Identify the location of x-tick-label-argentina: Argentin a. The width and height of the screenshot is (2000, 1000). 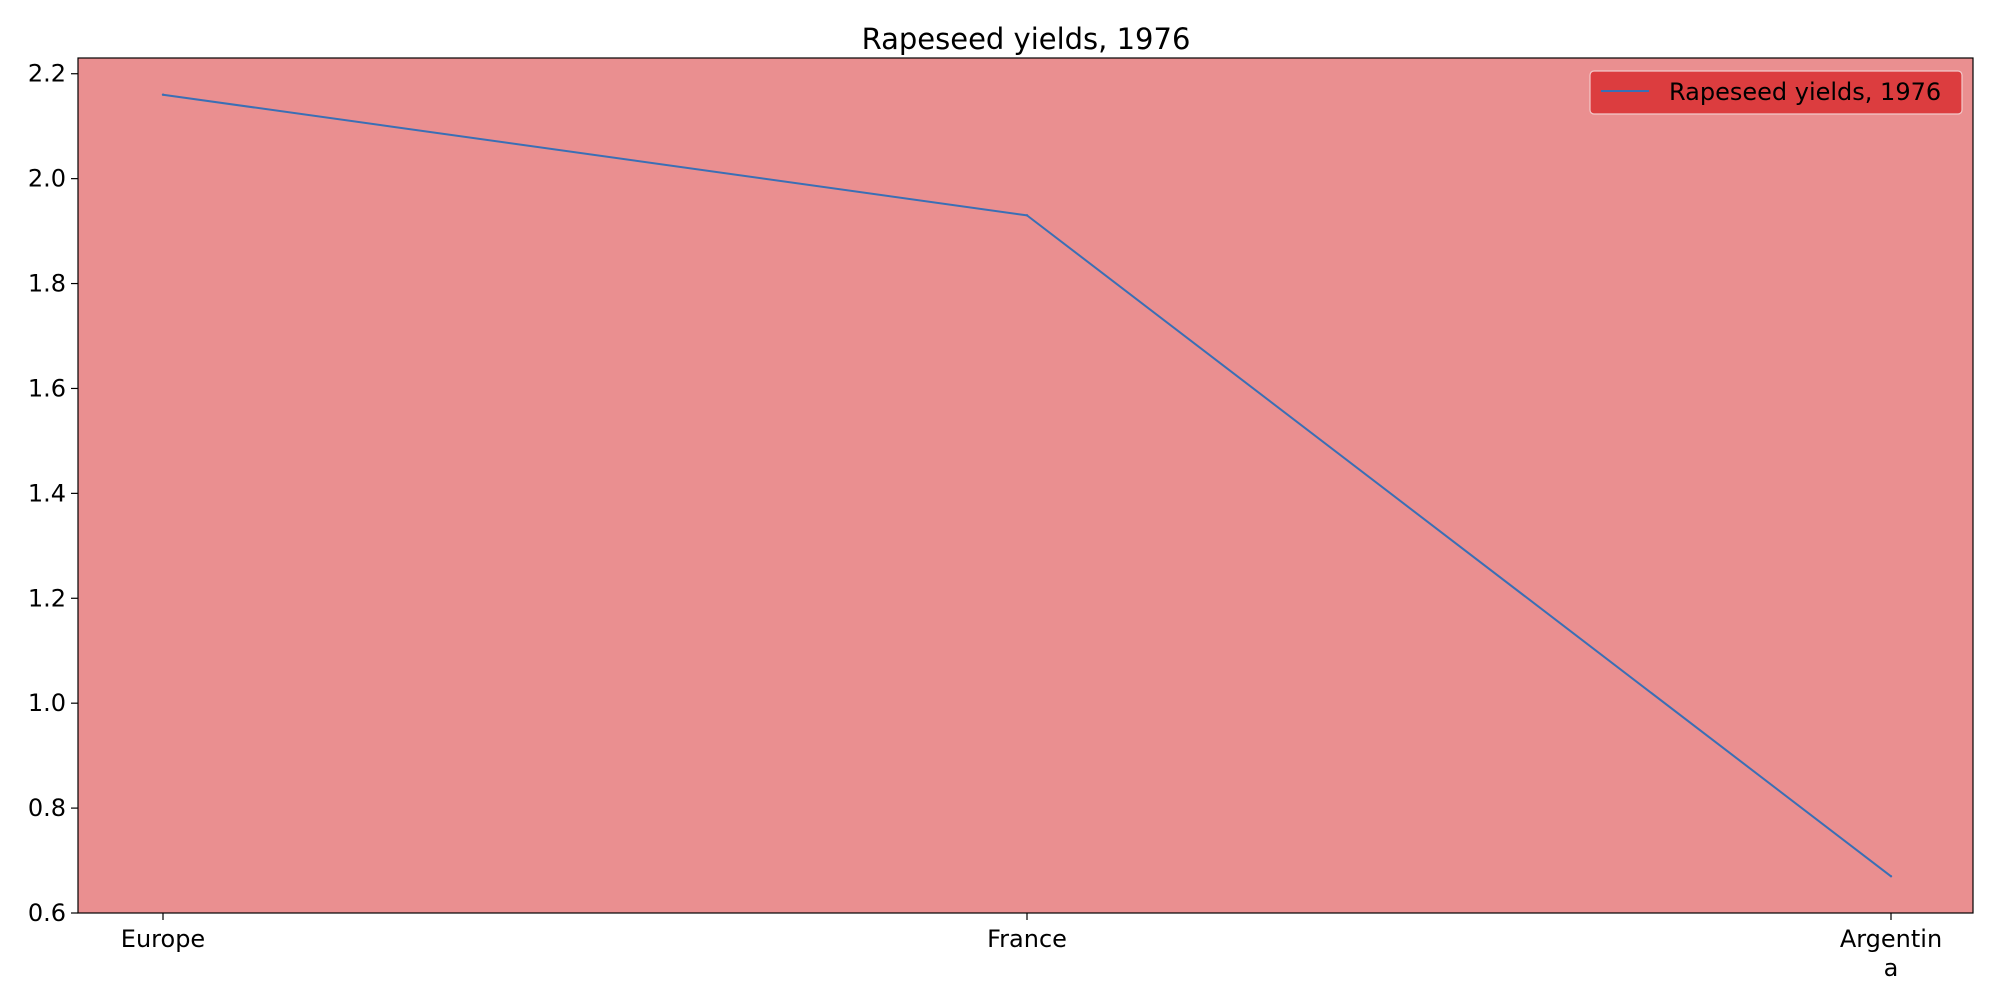
(1891, 953).